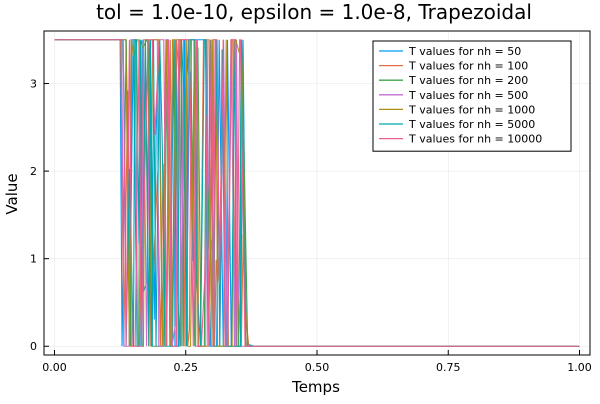  Describe the element at coordinates (33, 346) in the screenshot. I see `y-tick-label: 0` at that location.